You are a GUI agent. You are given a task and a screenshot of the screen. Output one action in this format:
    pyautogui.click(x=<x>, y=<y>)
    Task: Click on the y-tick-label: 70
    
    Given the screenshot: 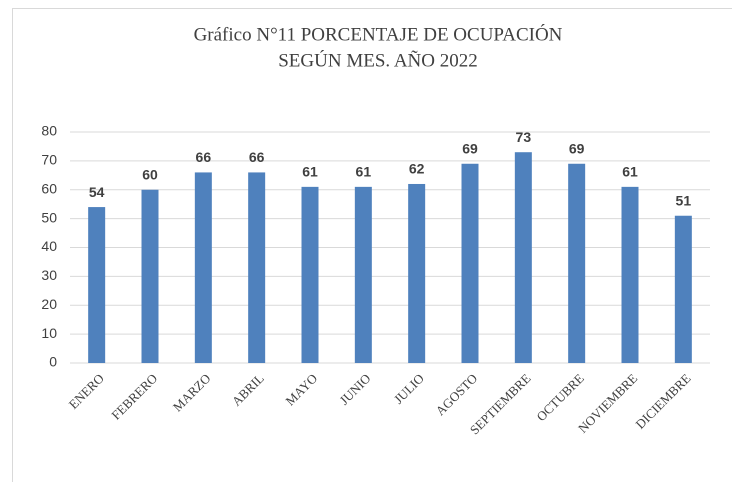 What is the action you would take?
    pyautogui.click(x=49, y=160)
    